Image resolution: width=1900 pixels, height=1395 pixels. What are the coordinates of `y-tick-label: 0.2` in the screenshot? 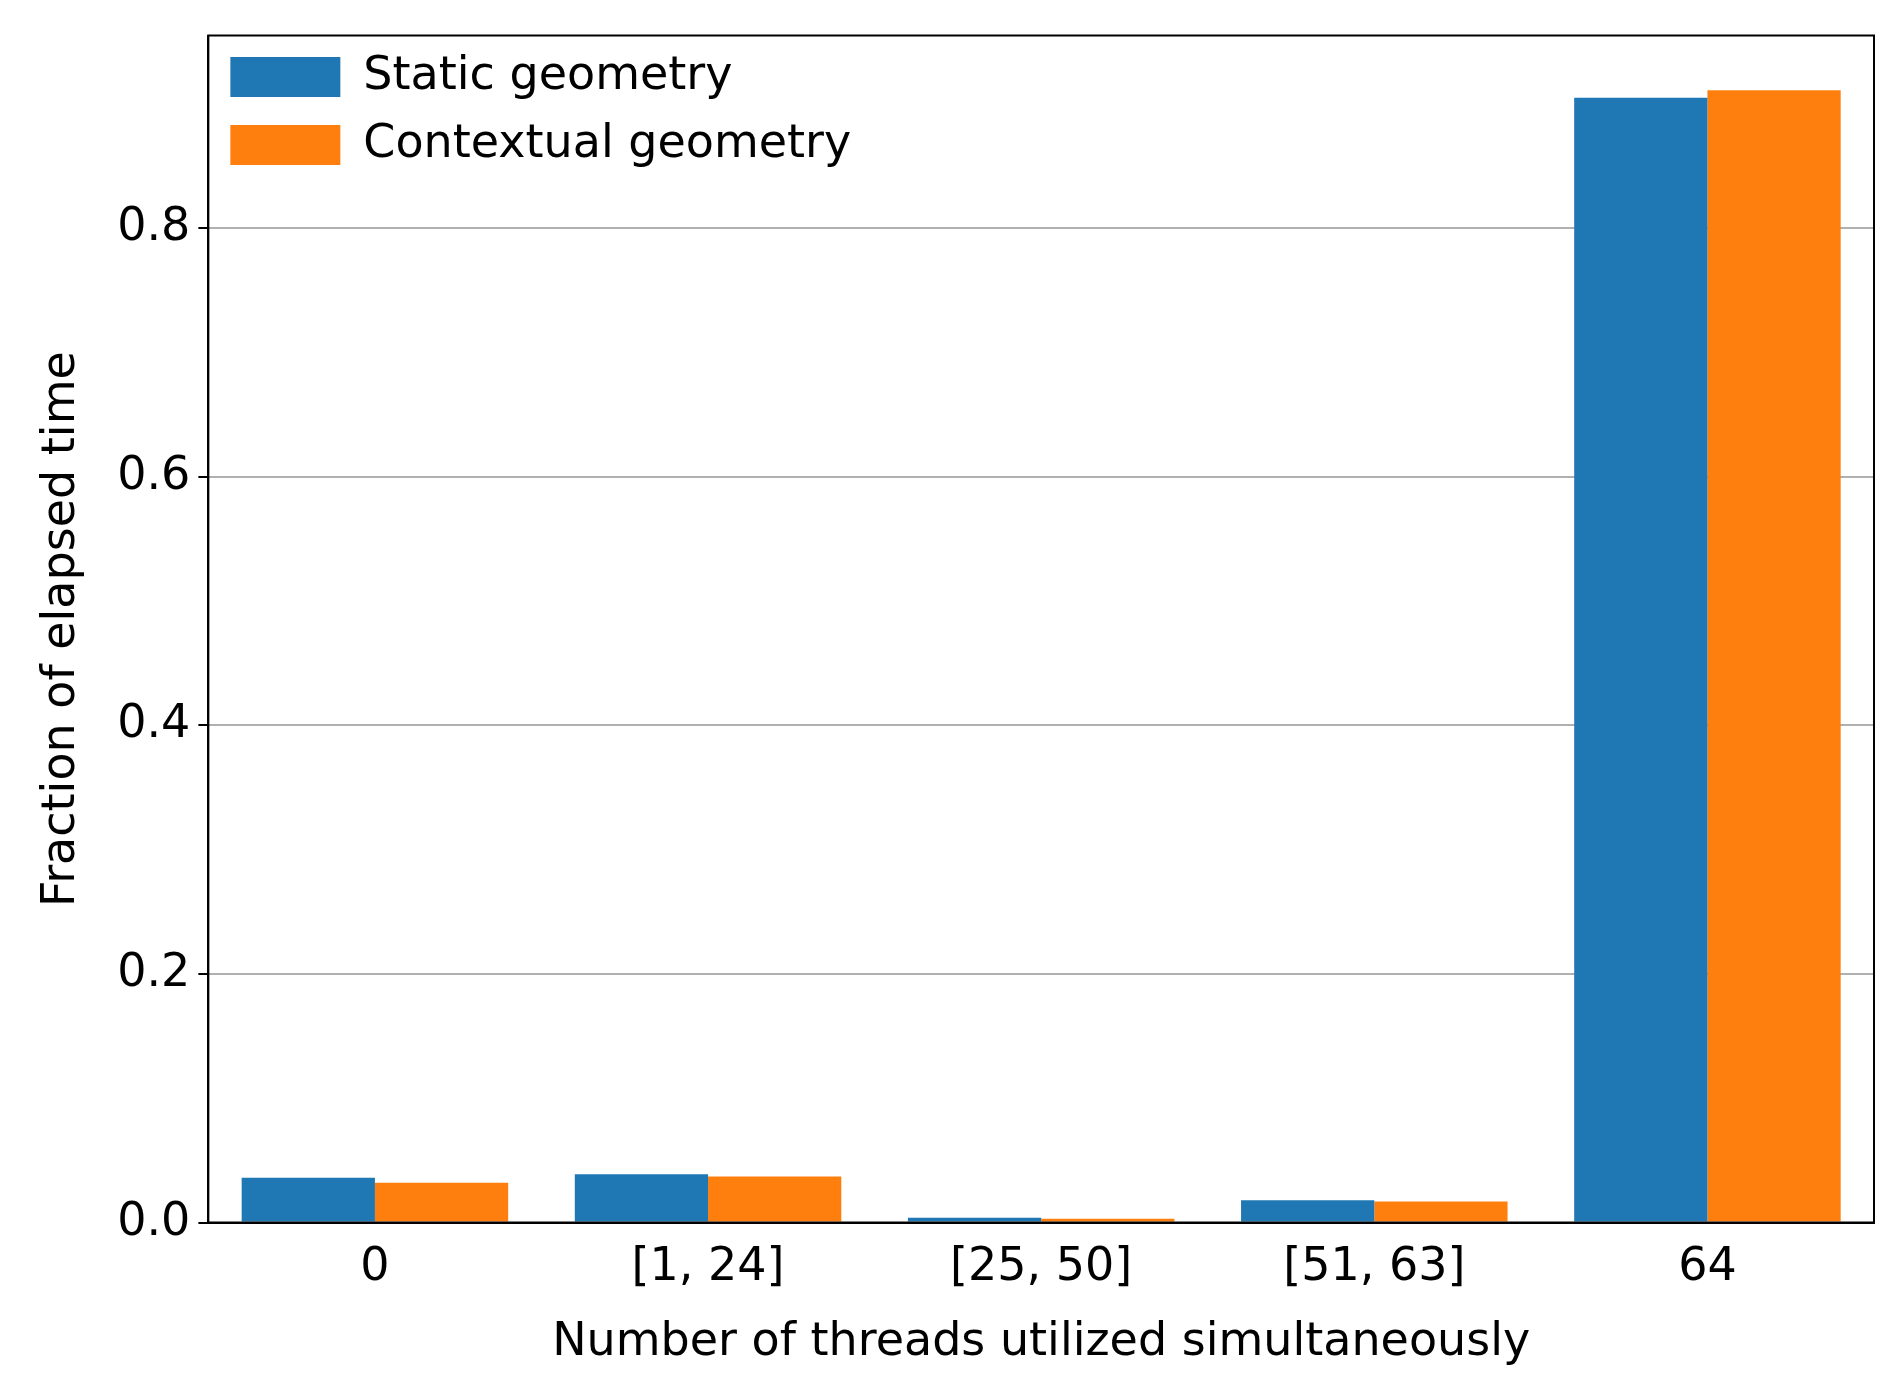 It's located at (154, 969).